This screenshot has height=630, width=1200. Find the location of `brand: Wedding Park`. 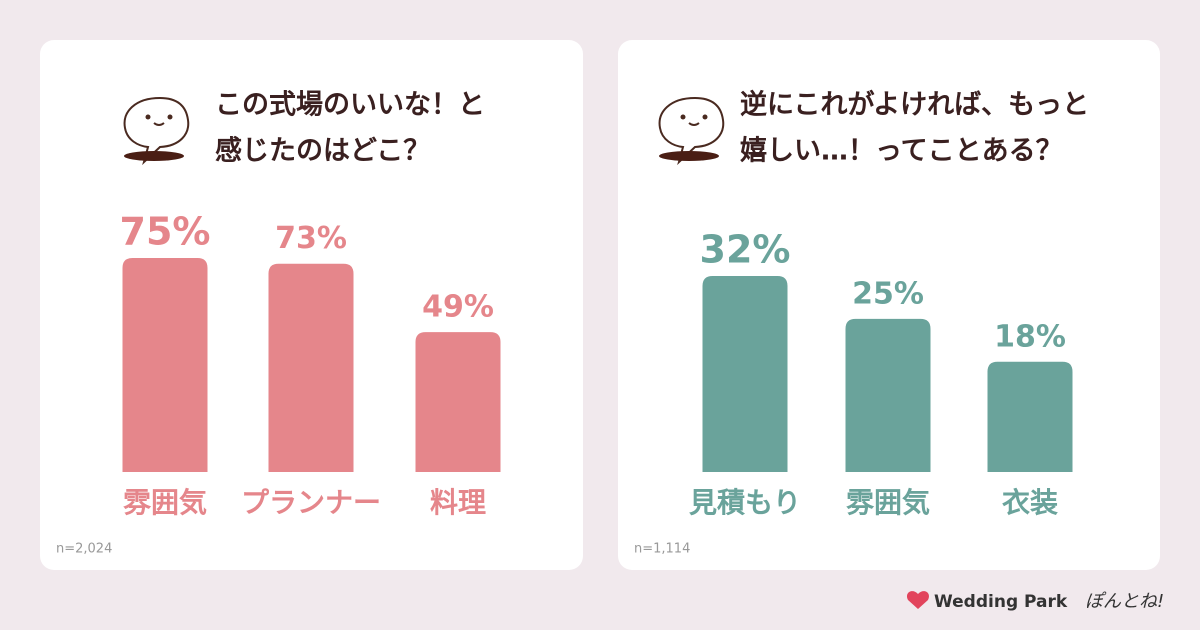

brand: Wedding Park is located at coordinates (1001, 602).